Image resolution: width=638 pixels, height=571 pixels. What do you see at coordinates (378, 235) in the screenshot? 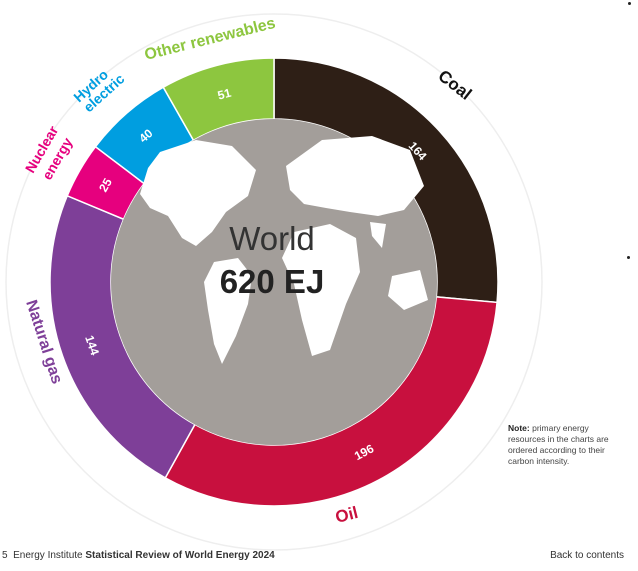
I see `india-shape` at bounding box center [378, 235].